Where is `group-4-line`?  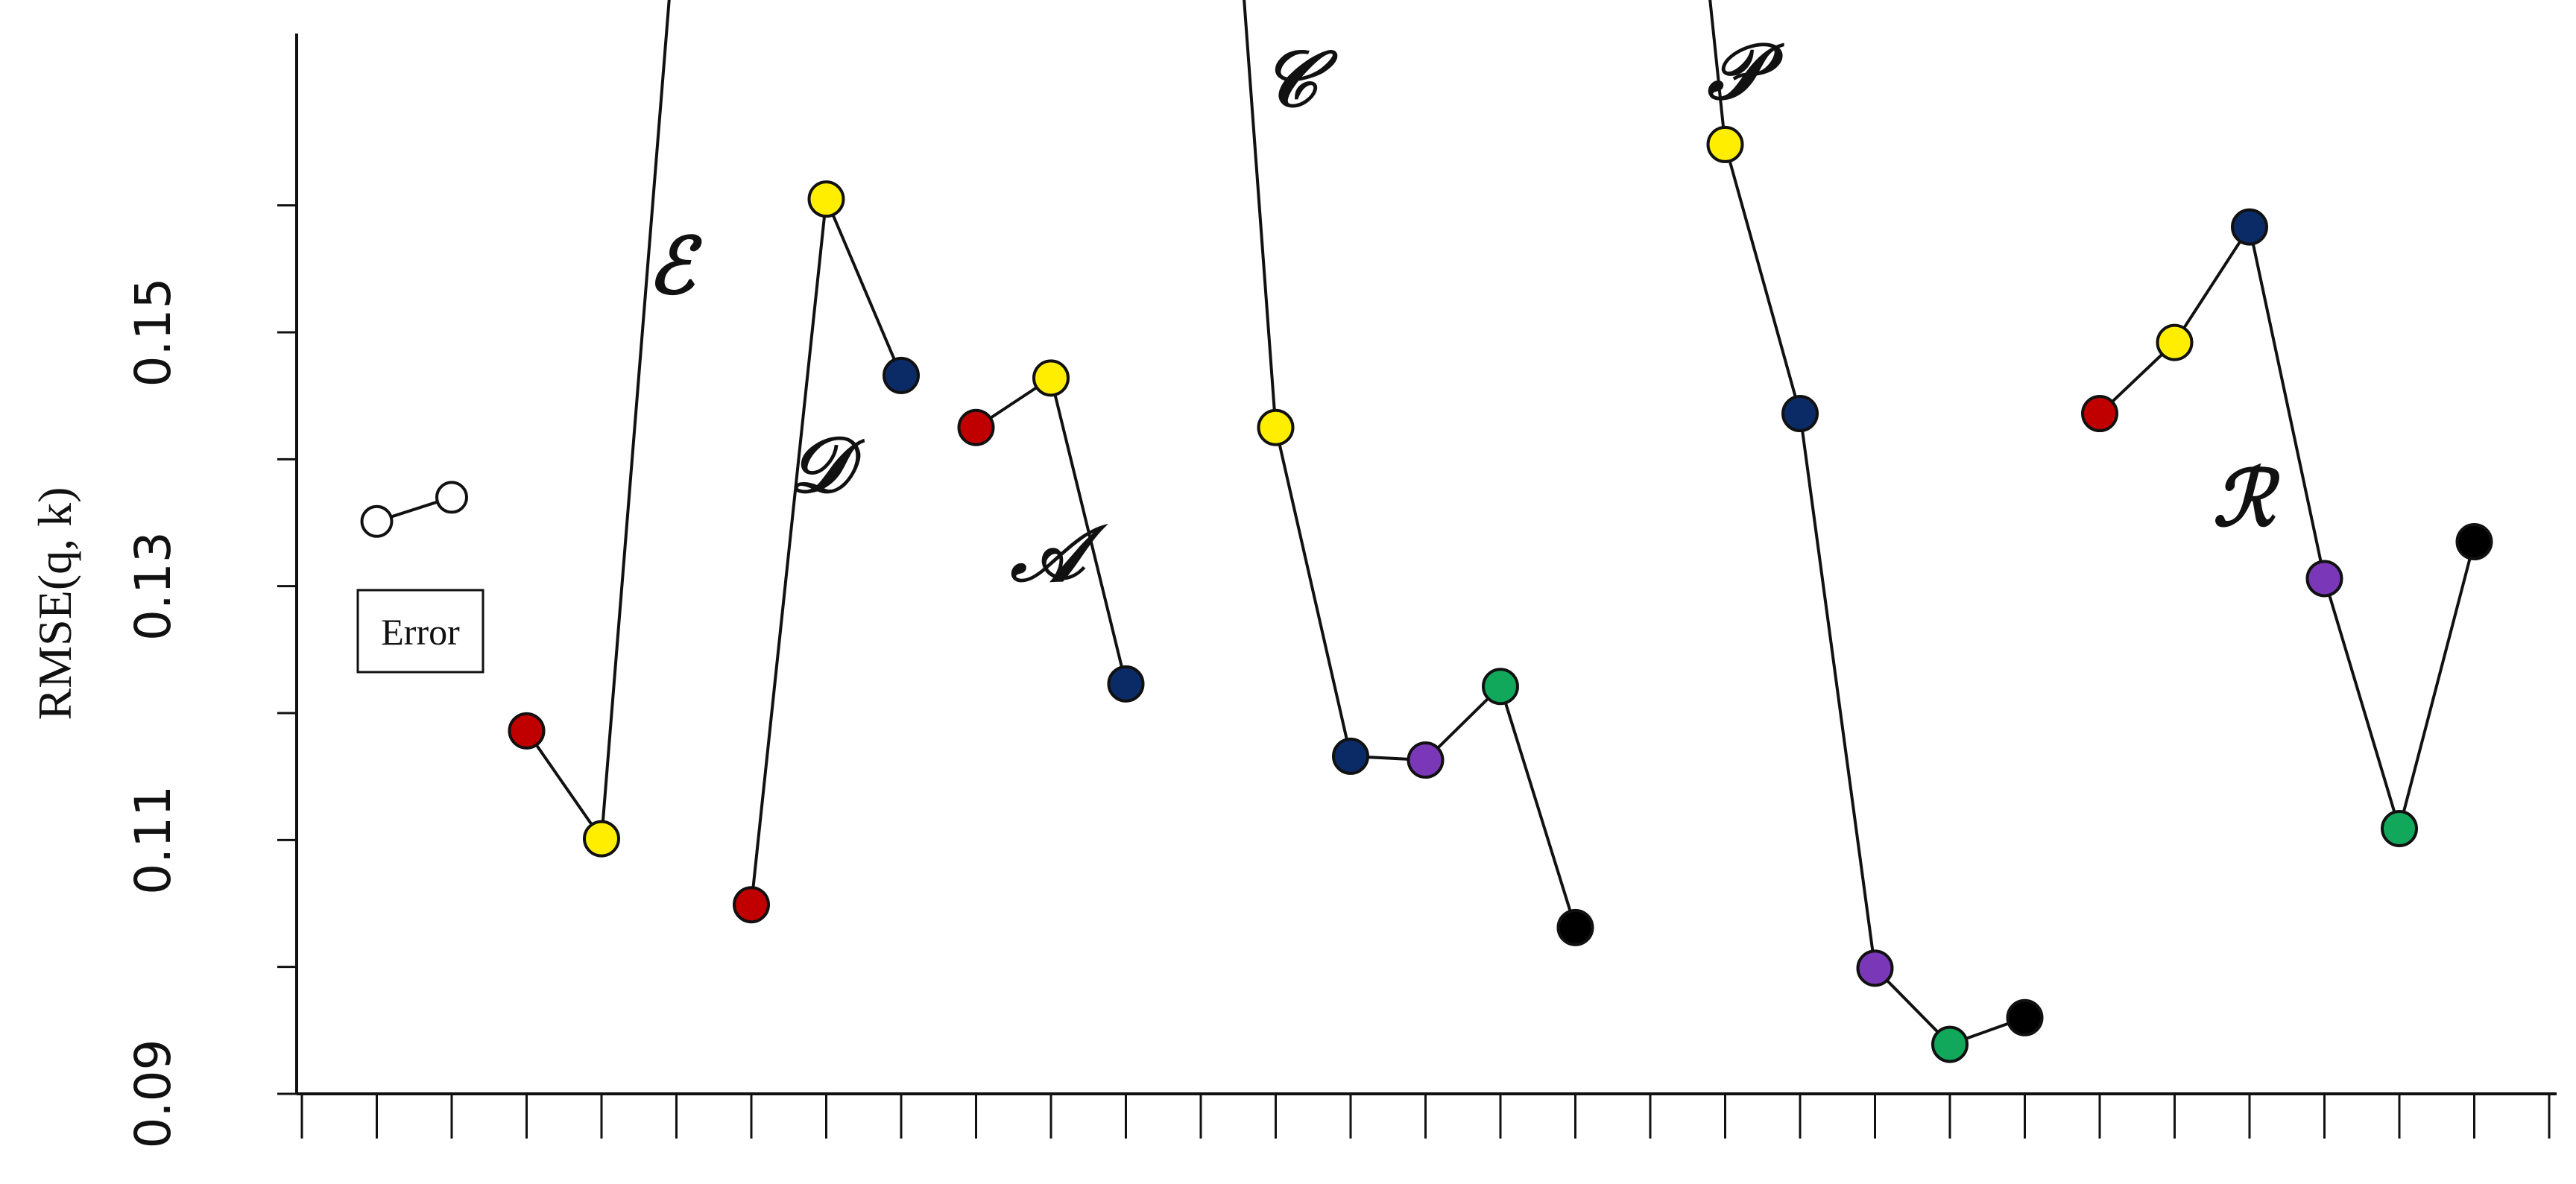
group-4-line is located at coordinates (1410, 464).